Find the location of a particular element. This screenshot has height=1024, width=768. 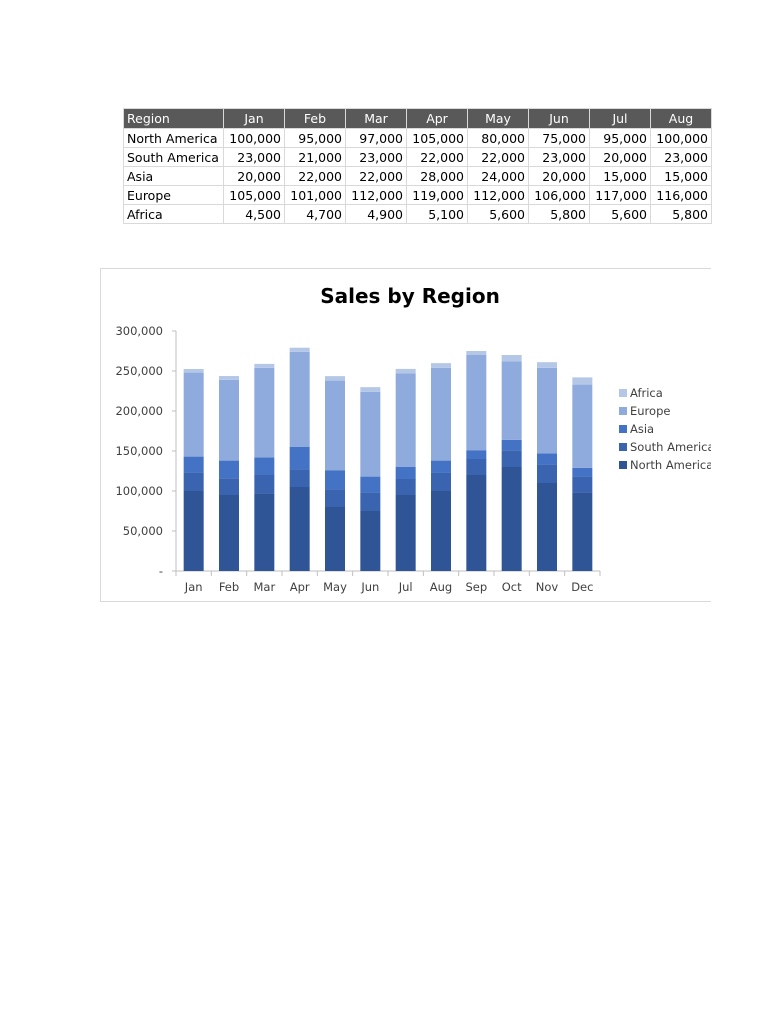

value-cell: 4,700 is located at coordinates (315, 214).